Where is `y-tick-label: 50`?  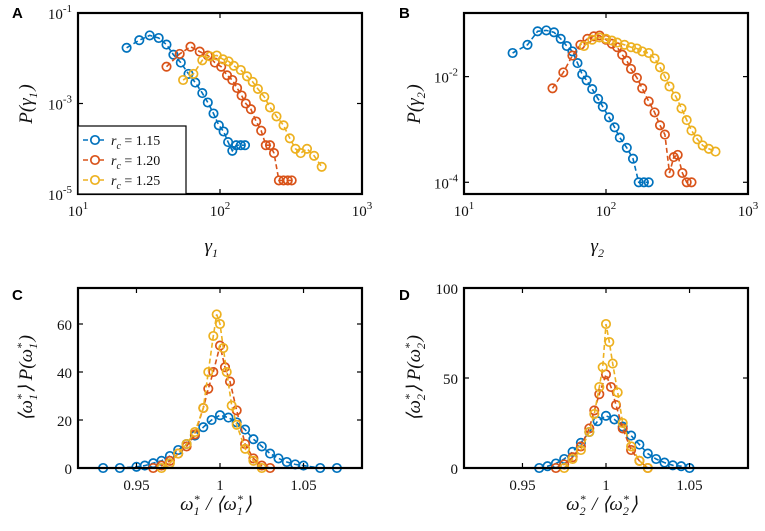 y-tick-label: 50 is located at coordinates (450, 380).